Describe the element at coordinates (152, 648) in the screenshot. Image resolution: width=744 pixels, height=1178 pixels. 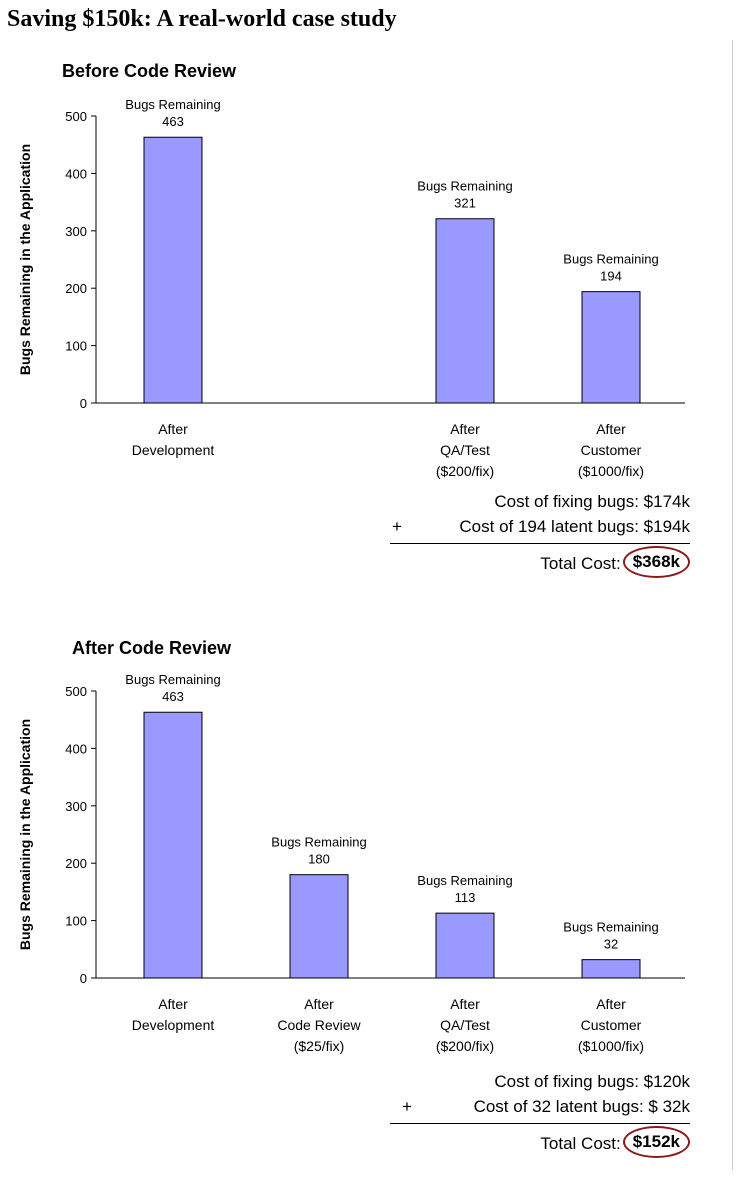
I see `chart-title: After Code Review` at that location.